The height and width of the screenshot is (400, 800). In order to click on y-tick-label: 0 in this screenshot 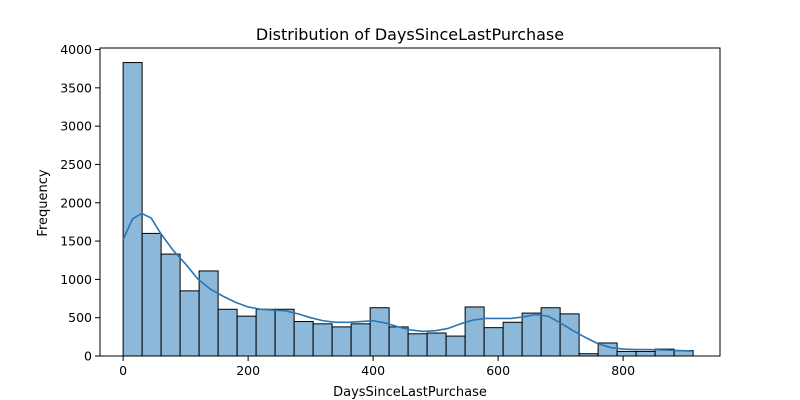, I will do `click(88, 356)`.